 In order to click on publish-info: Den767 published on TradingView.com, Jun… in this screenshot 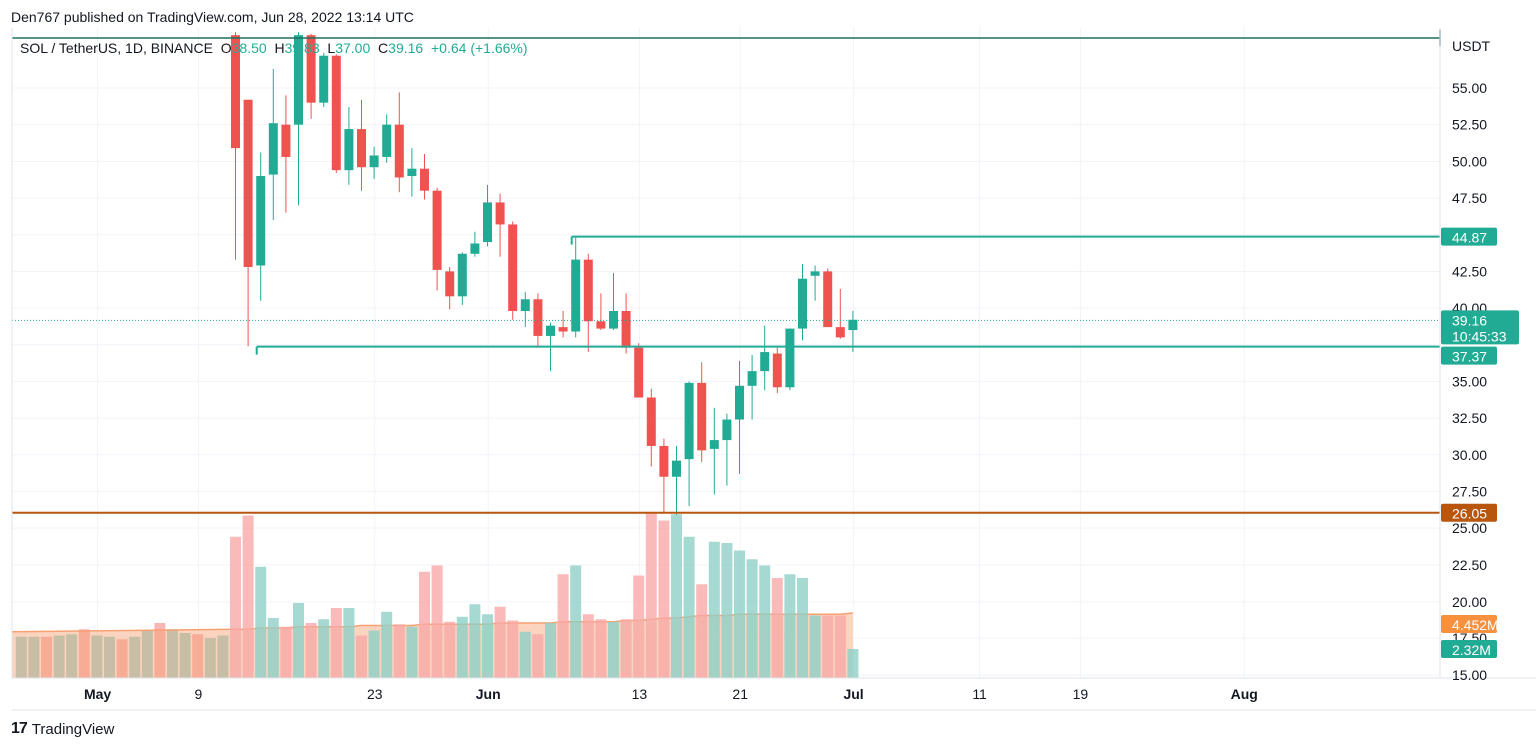, I will do `click(212, 17)`.